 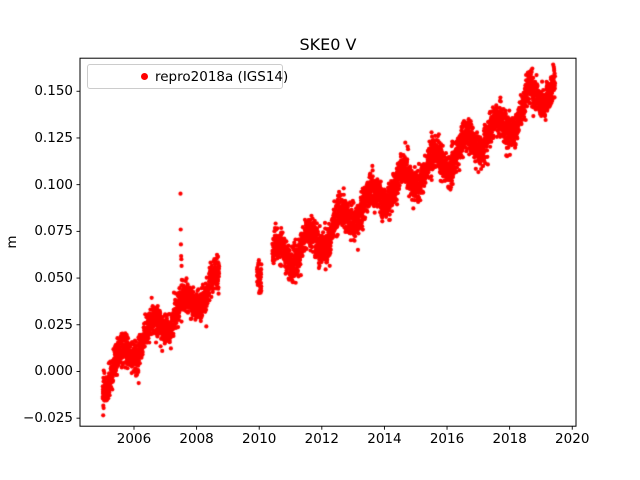 What do you see at coordinates (48, 418) in the screenshot?
I see `y-tick-label: −0.025` at bounding box center [48, 418].